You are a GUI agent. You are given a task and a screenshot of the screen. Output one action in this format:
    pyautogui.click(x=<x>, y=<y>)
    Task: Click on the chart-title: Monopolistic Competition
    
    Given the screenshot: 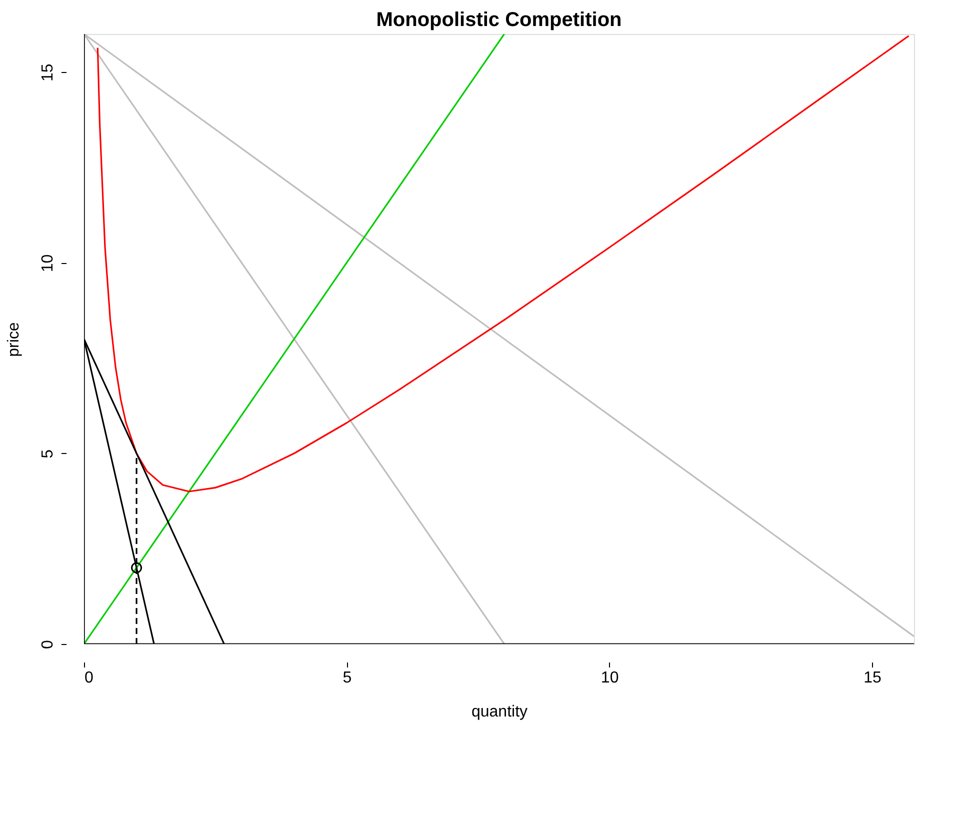 What is the action you would take?
    pyautogui.click(x=499, y=20)
    